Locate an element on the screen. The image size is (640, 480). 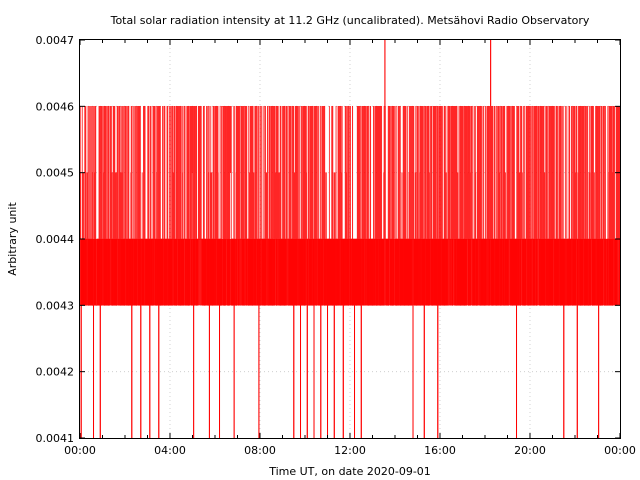
x-tick-label: 20:00 is located at coordinates (530, 450).